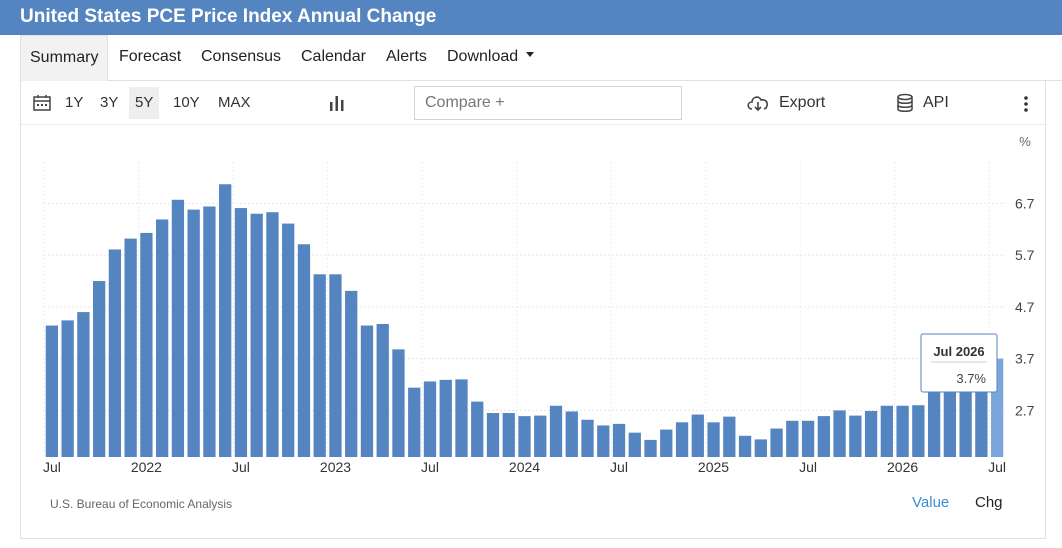 This screenshot has width=1062, height=548. What do you see at coordinates (74, 102) in the screenshot?
I see `range-1y-button: 1Y` at bounding box center [74, 102].